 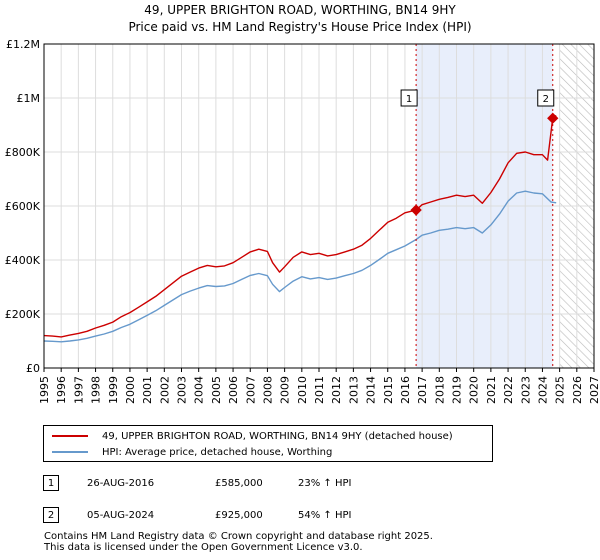 I want to click on sale-1-label-box, so click(x=409, y=98).